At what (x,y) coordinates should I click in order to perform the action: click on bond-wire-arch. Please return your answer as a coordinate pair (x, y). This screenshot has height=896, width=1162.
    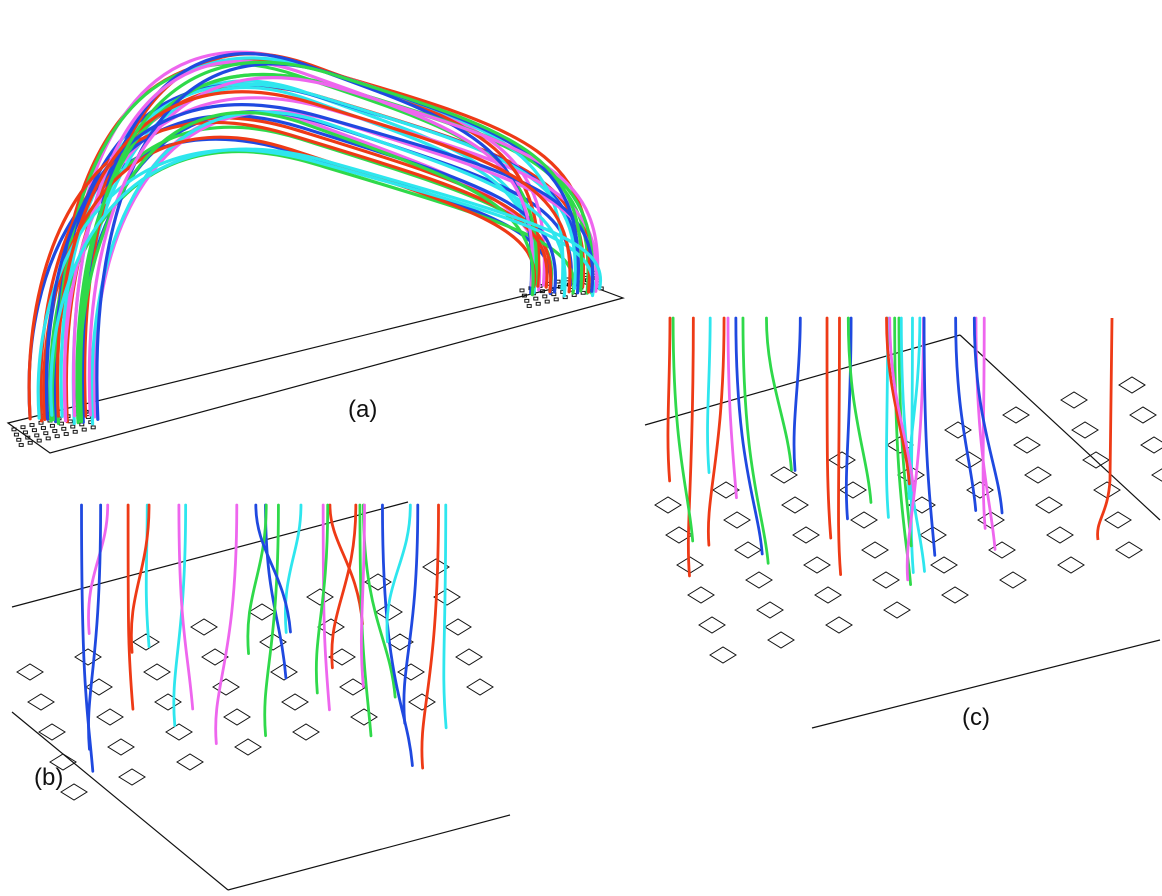
    Looking at the image, I should click on (290, 277).